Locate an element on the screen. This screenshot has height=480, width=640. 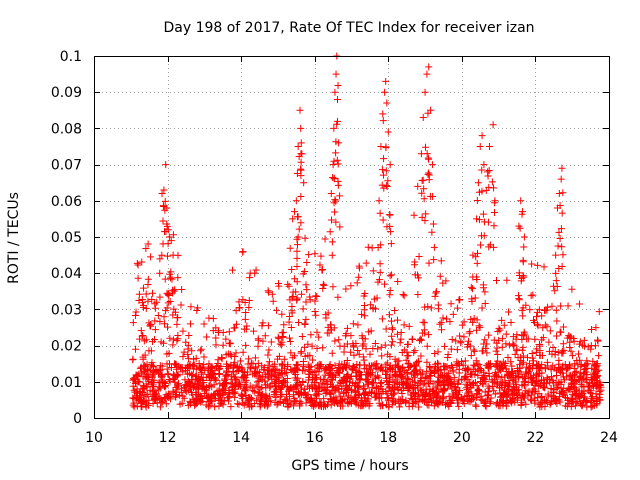
y-tick-label: 0.01 is located at coordinates (66, 383).